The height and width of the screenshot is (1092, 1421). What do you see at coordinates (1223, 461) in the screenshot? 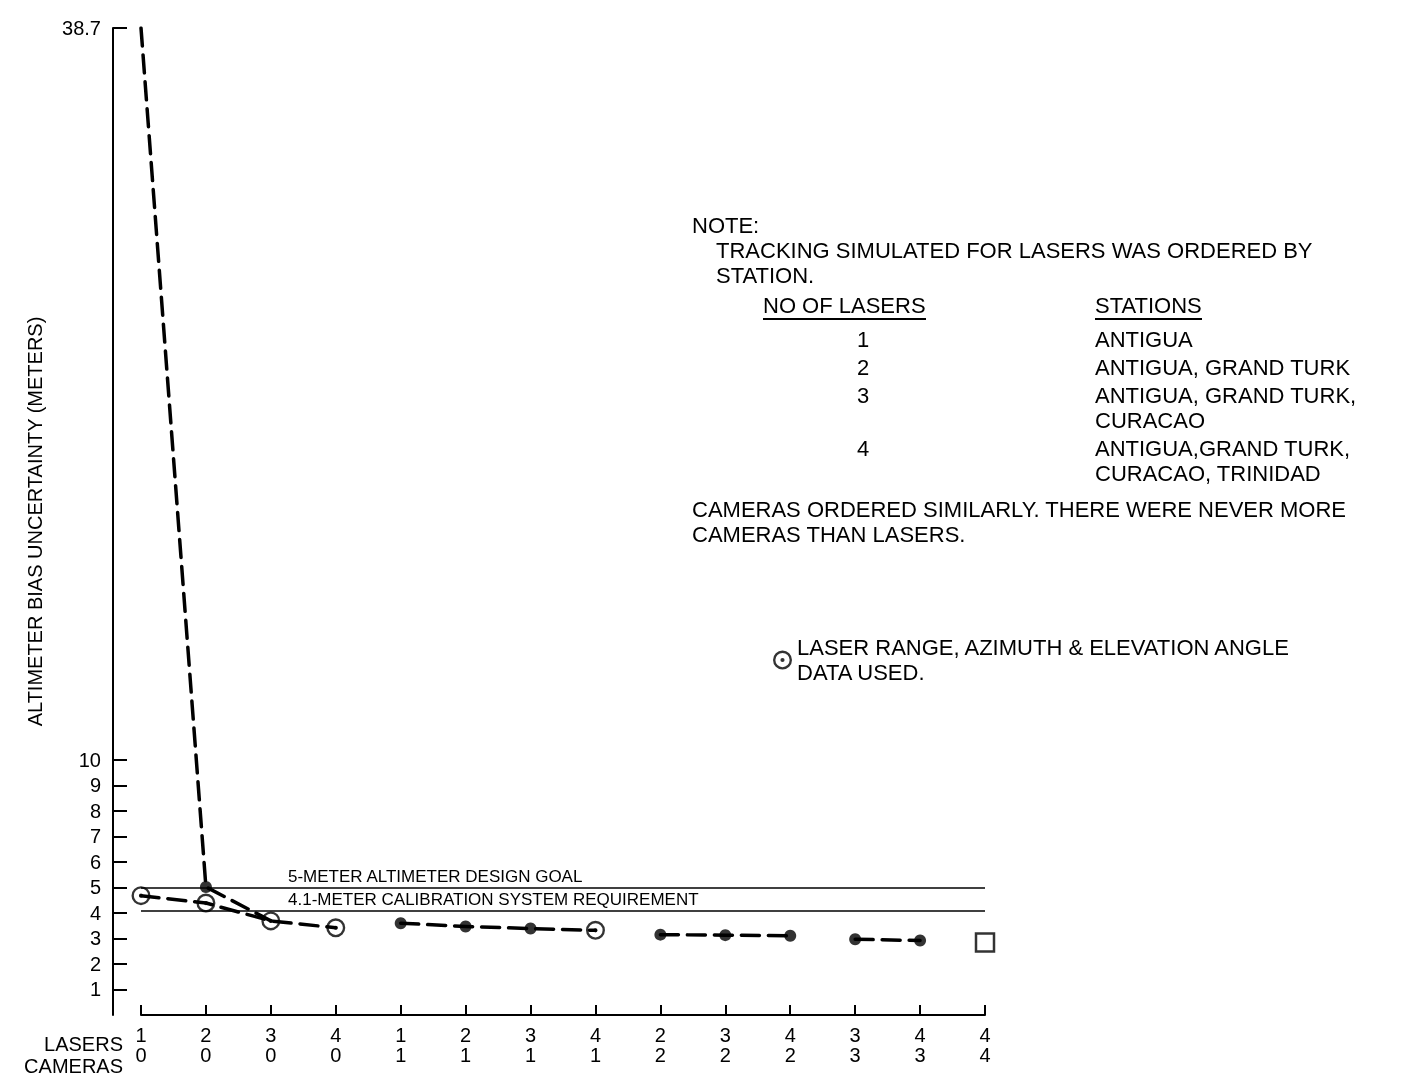
I see `text: ANTIGUA,GRAND TURK, CURACAO, TRINIDAD` at bounding box center [1223, 461].